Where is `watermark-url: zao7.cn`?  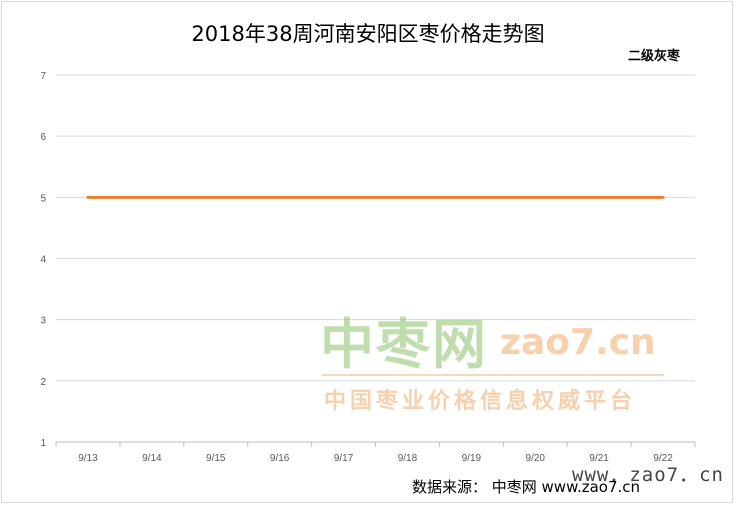 watermark-url: zao7.cn is located at coordinates (578, 342).